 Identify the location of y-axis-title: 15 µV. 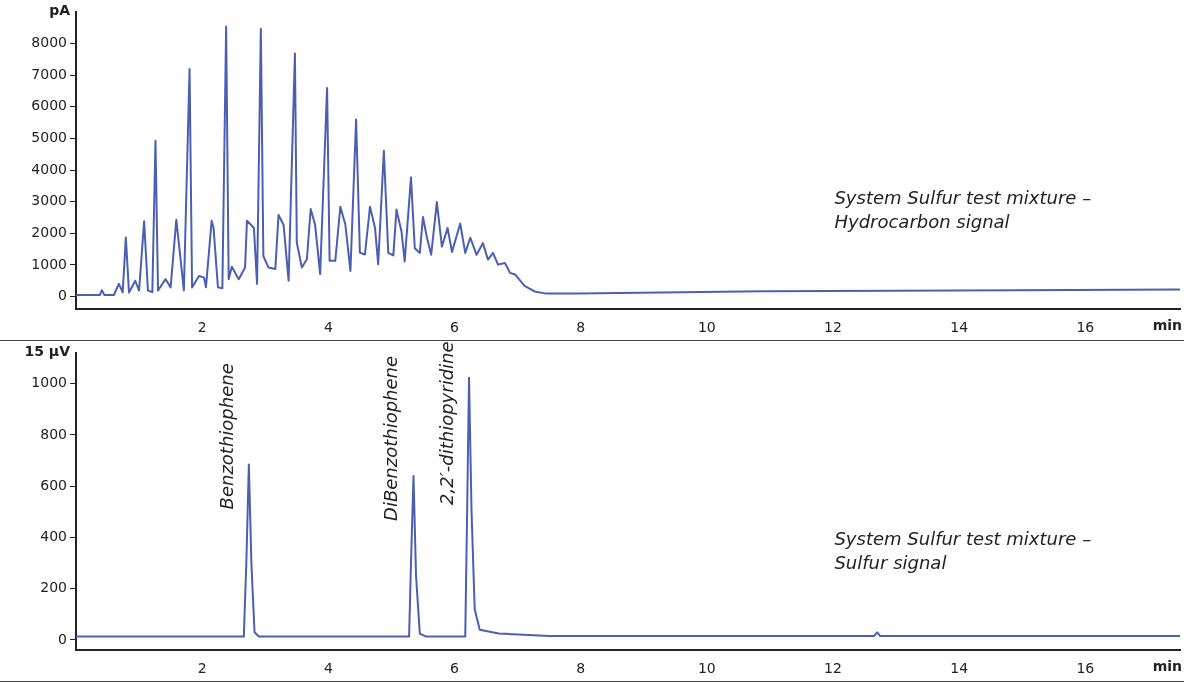
(47, 350).